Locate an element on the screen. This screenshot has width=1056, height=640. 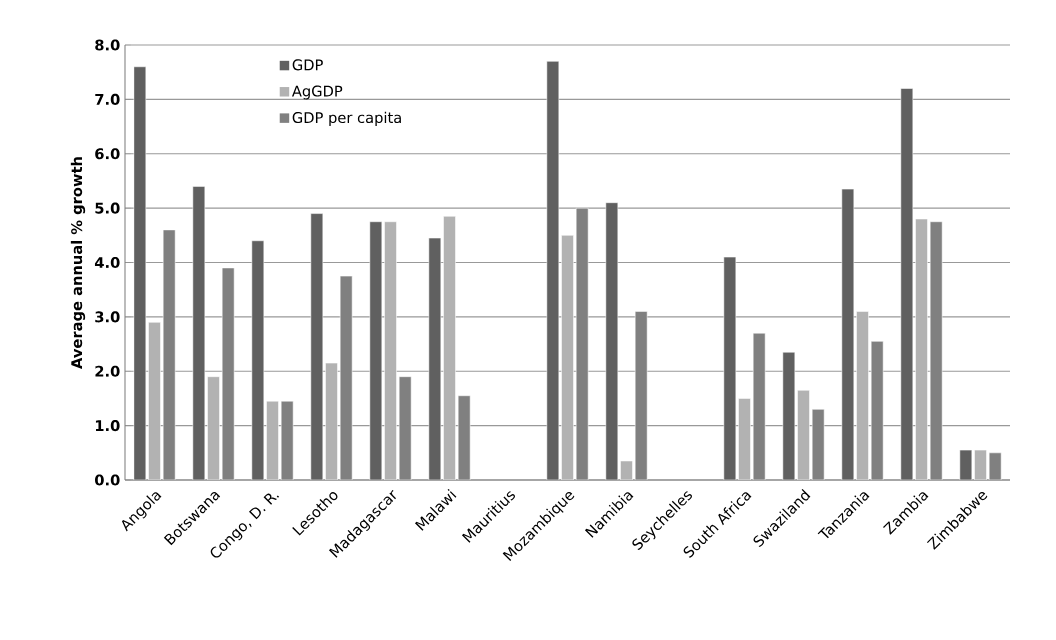
legend-label: GDP per capita is located at coordinates (346, 118).